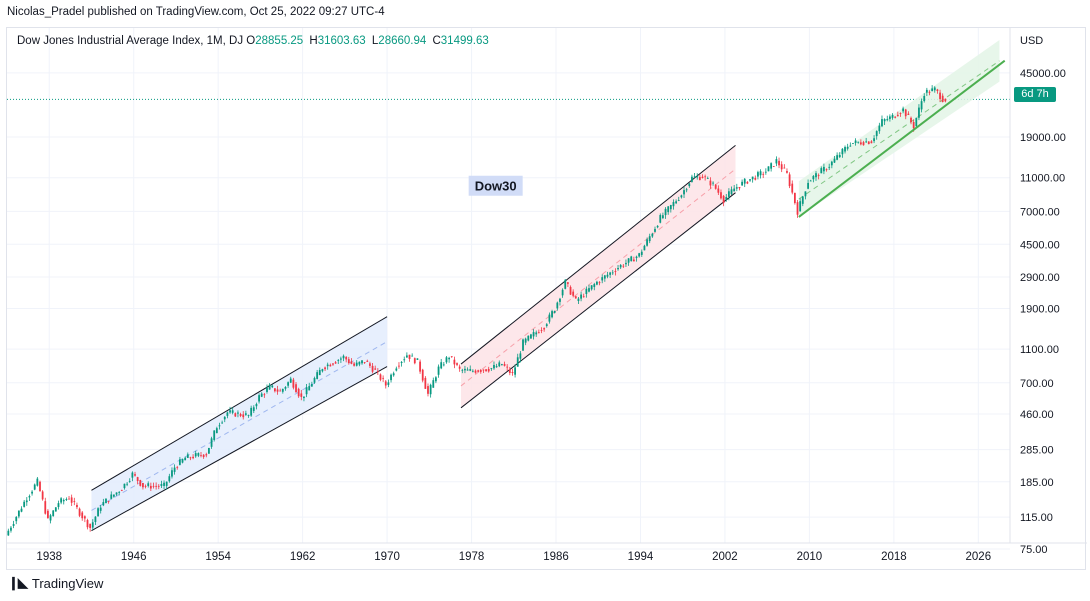 The image size is (1090, 601). Describe the element at coordinates (218, 557) in the screenshot. I see `x-tick-label: 1954` at that location.